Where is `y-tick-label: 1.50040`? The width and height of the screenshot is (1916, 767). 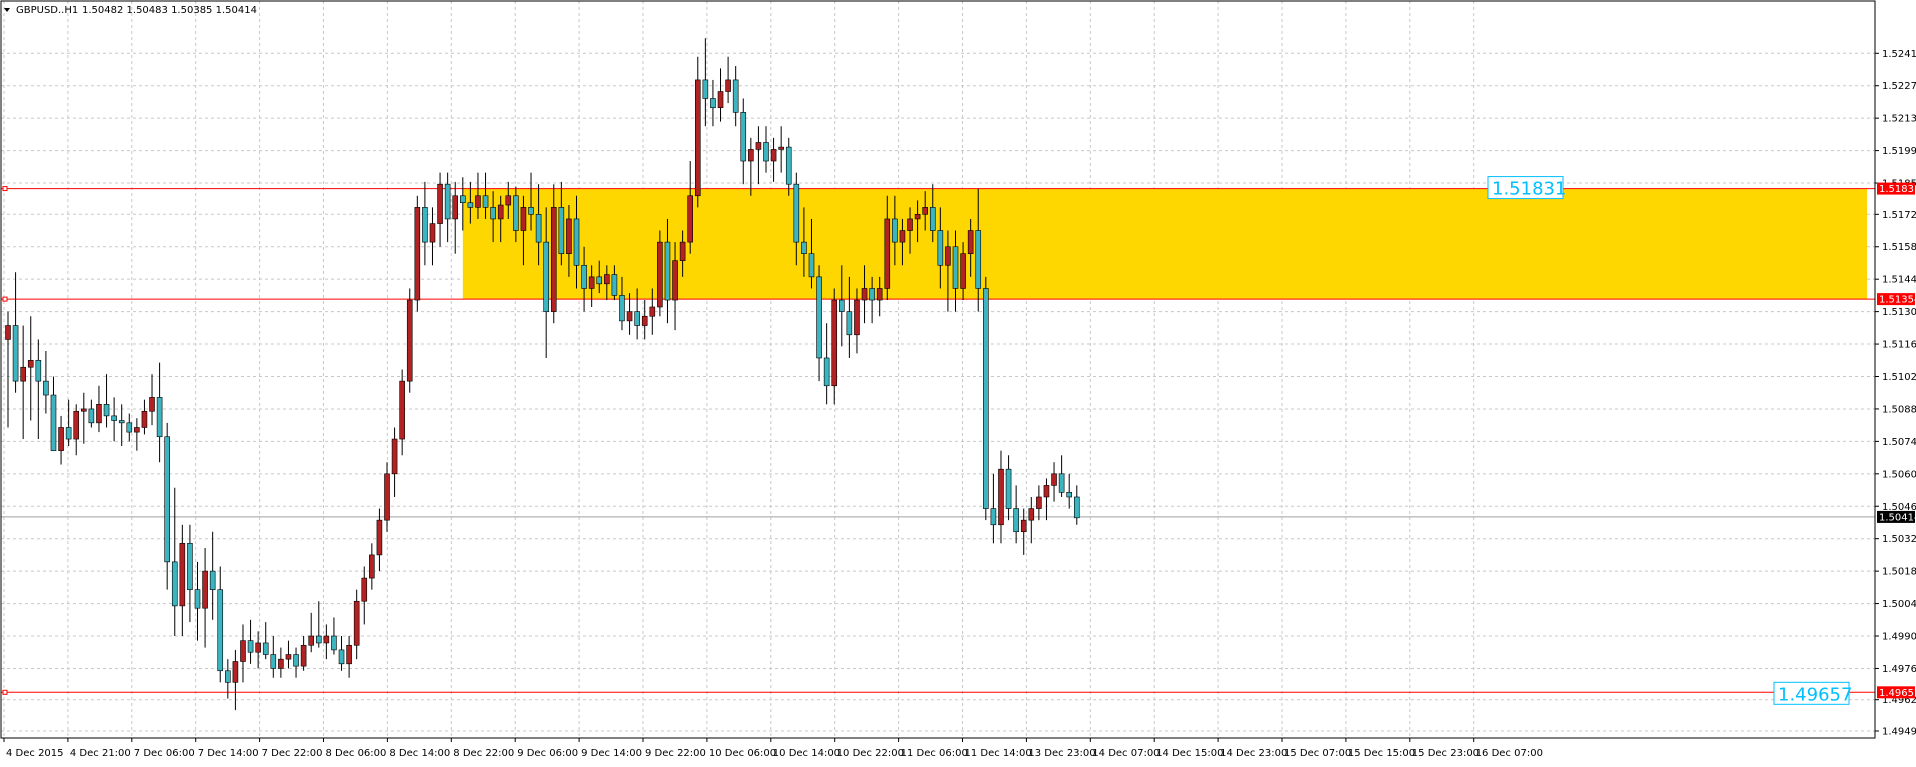 y-tick-label: 1.50040 is located at coordinates (1899, 604).